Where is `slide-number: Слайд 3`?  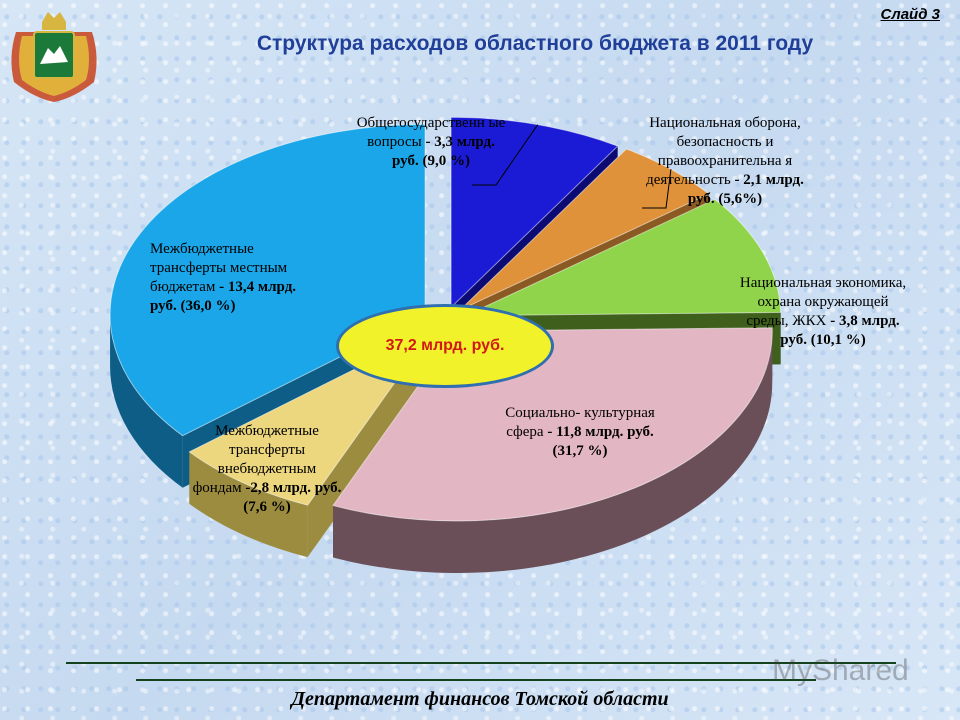 slide-number: Слайд 3 is located at coordinates (910, 14).